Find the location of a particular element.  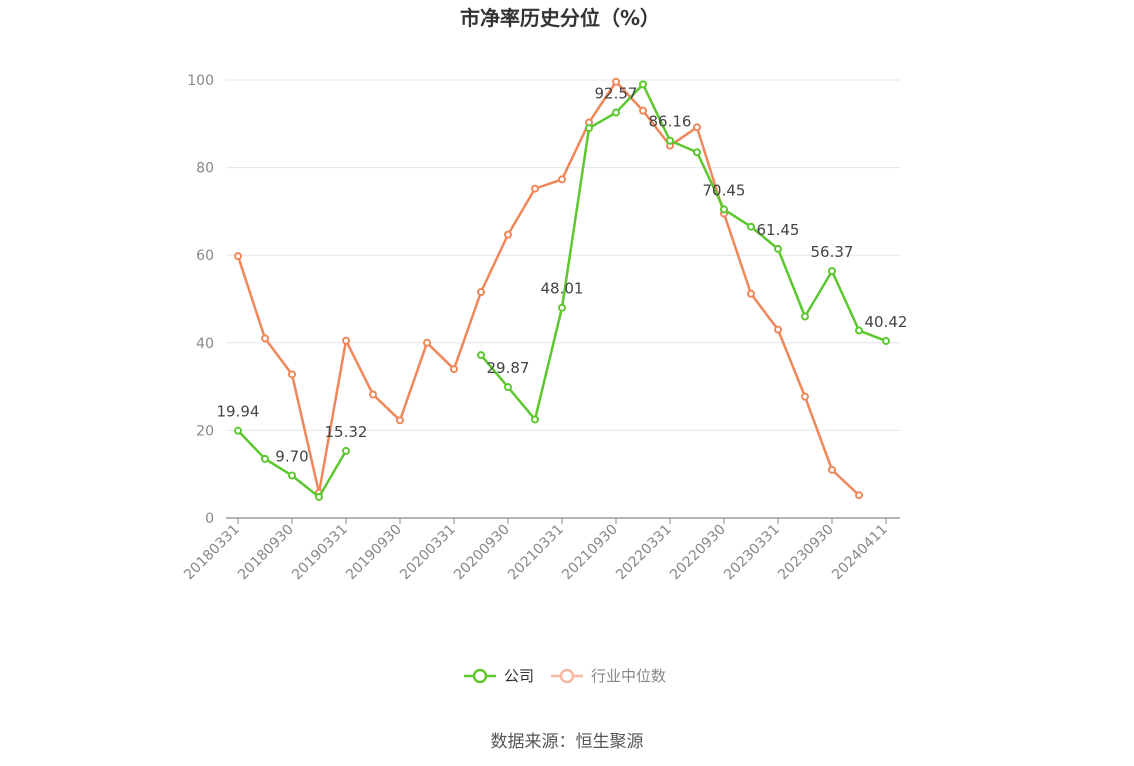

legend-industry-marker is located at coordinates (567, 676).